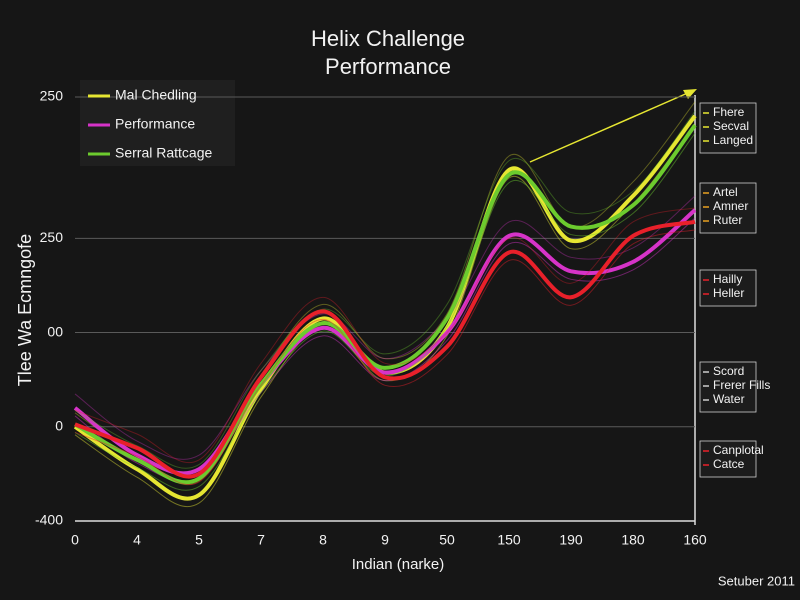 This screenshot has width=800, height=600. What do you see at coordinates (729, 399) in the screenshot?
I see `annotation-label: Water` at bounding box center [729, 399].